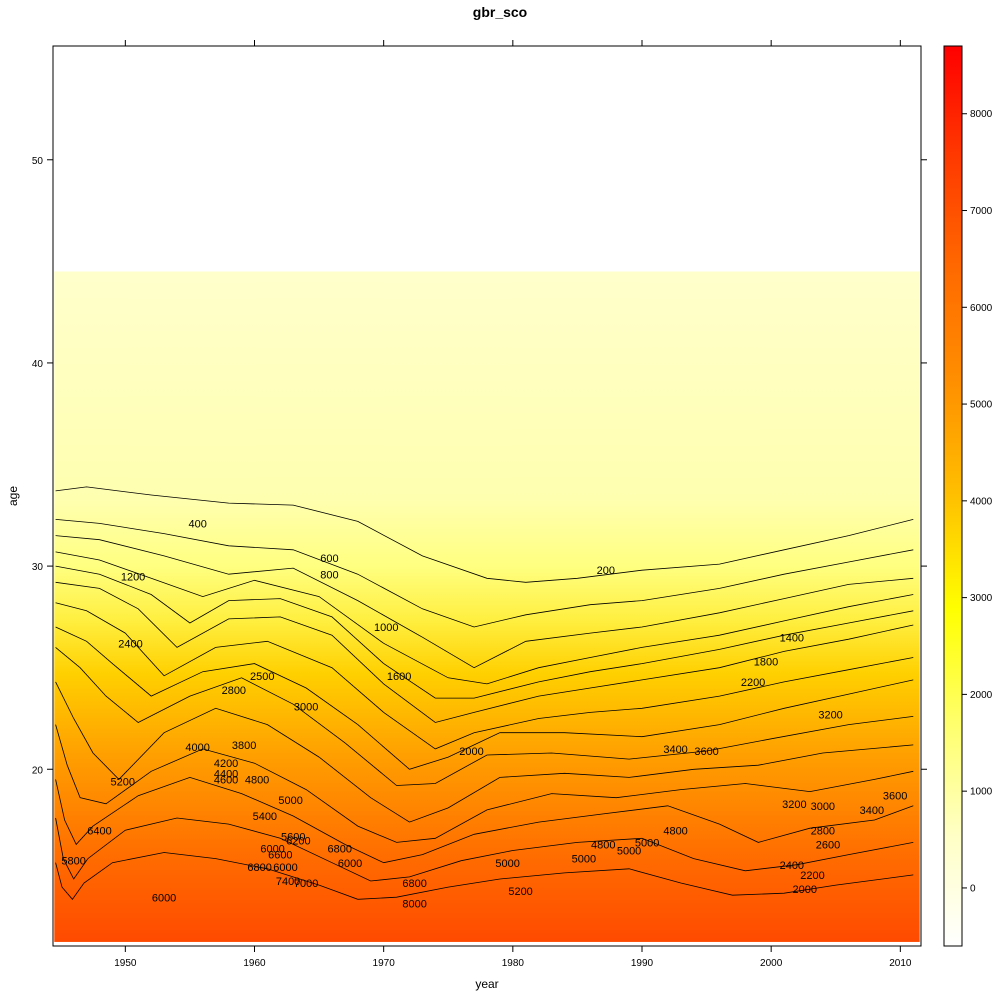 Image resolution: width=1000 pixels, height=1000 pixels. I want to click on y-tick-label: 40, so click(38, 364).